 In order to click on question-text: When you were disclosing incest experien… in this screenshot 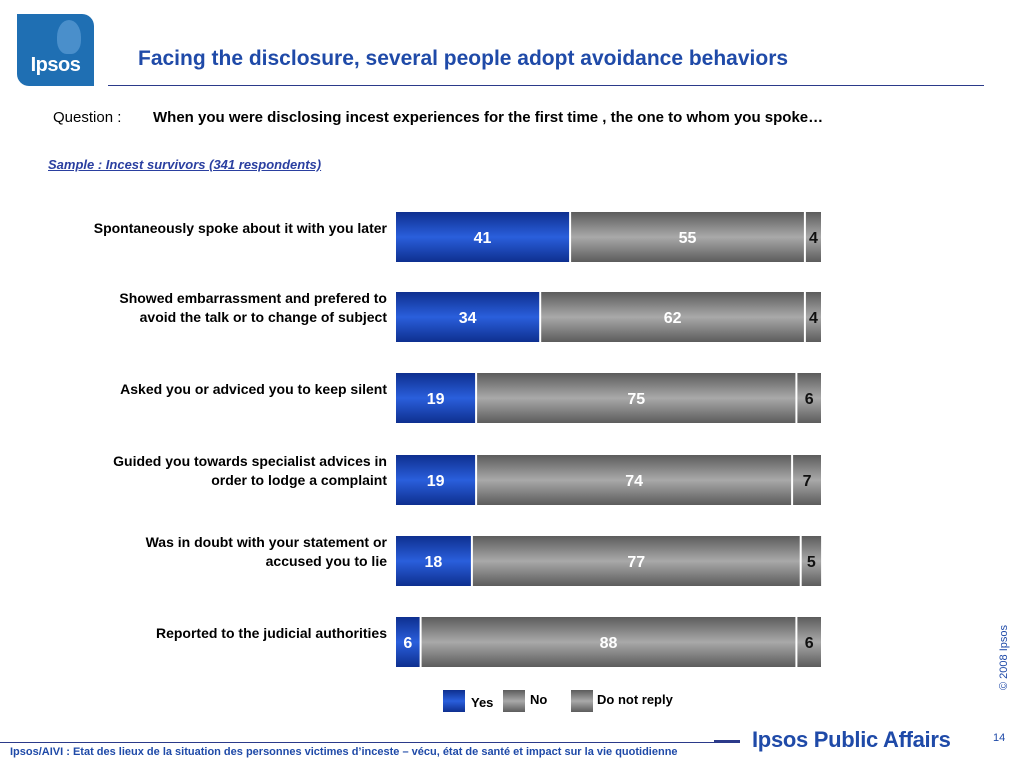, I will do `click(488, 117)`.